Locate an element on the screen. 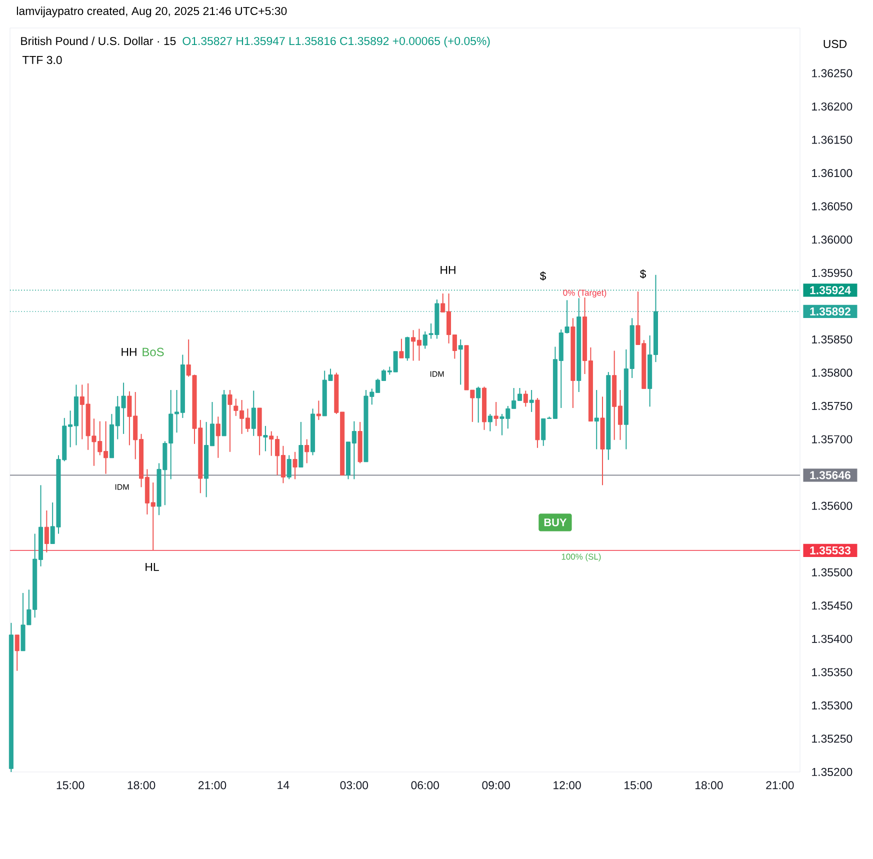  y-tick-label: 1.35350 is located at coordinates (832, 672).